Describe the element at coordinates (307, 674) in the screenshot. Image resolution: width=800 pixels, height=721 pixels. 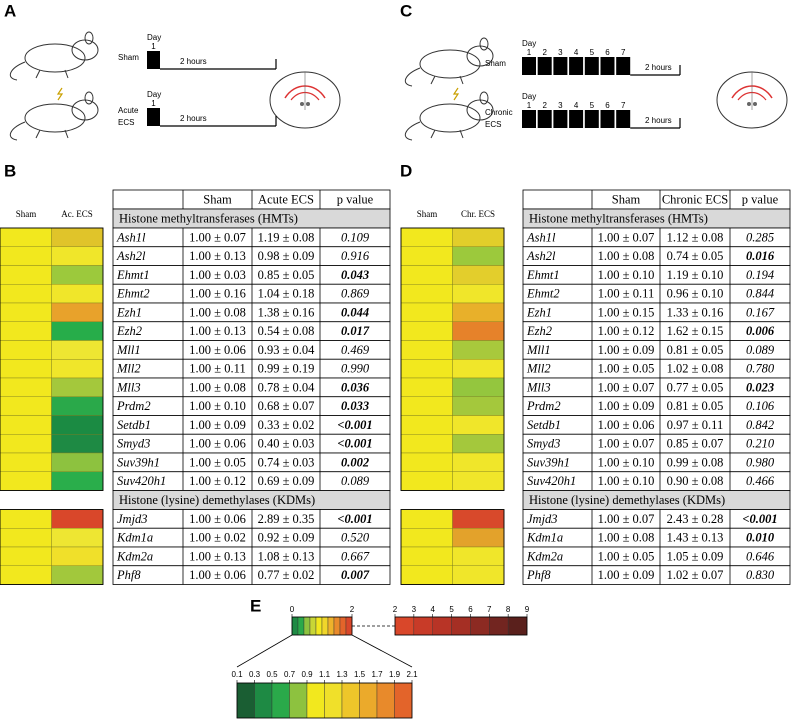
I see `scale-tick-label: 0.9` at that location.